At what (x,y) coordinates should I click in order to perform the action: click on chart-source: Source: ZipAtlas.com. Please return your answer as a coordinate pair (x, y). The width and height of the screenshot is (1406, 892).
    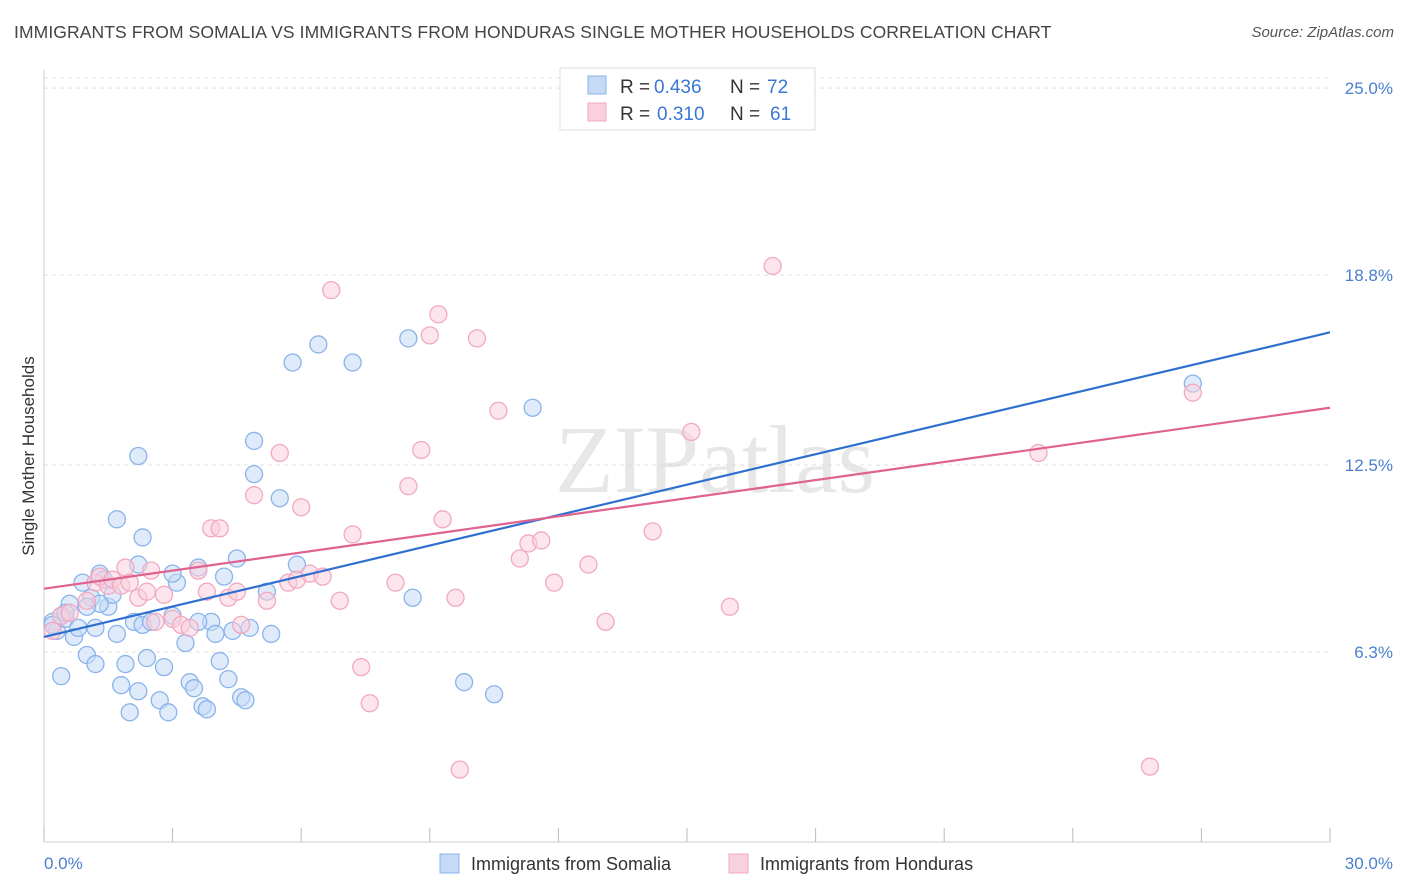
    Looking at the image, I should click on (1322, 32).